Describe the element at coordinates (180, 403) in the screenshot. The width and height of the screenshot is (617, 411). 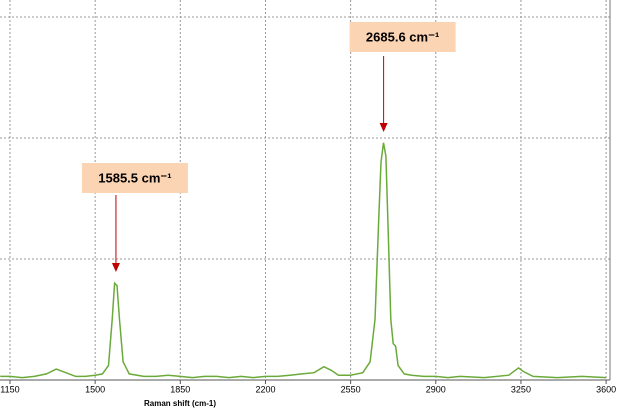
I see `x-axis-label: Raman shift (cm-1)` at that location.